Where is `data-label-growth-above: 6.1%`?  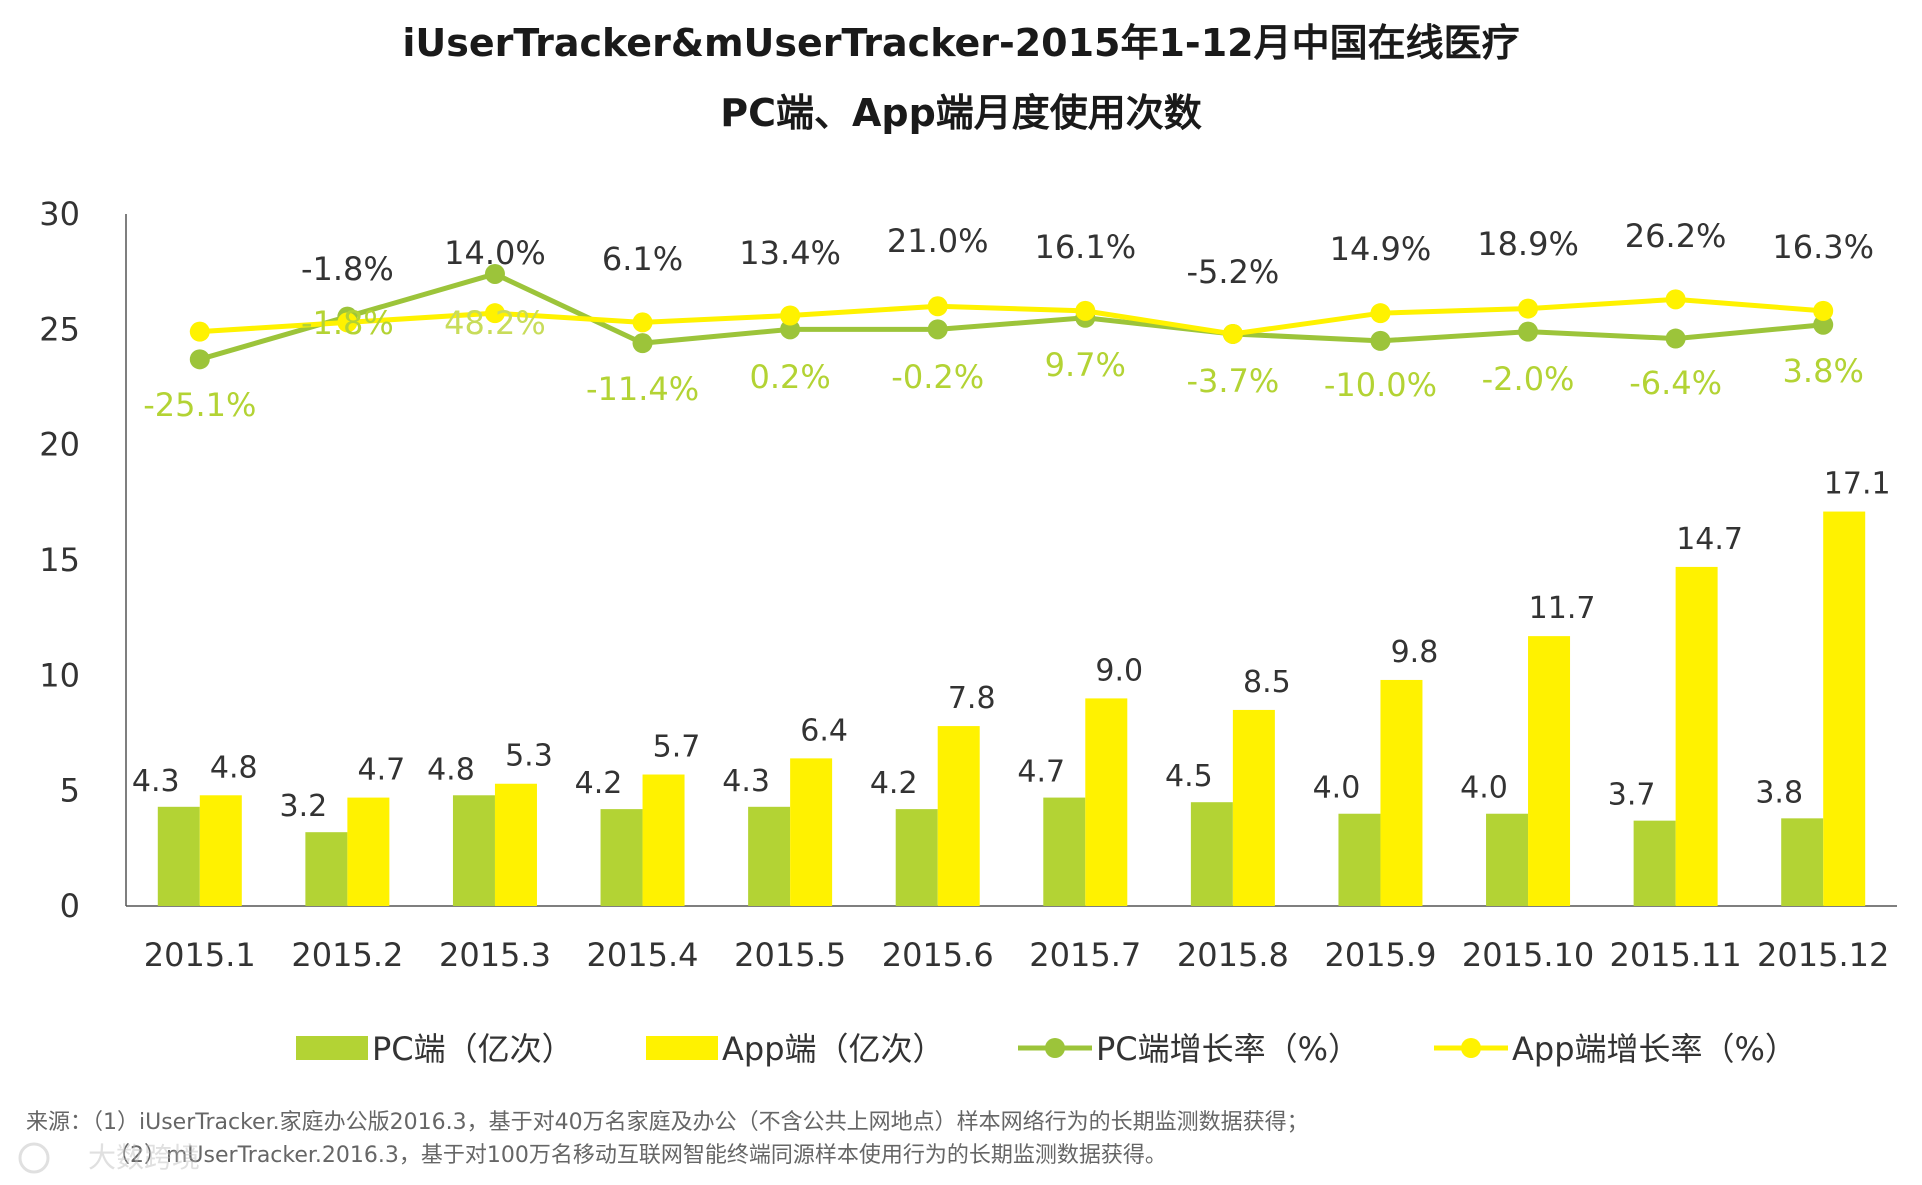
data-label-growth-above: 6.1% is located at coordinates (642, 259).